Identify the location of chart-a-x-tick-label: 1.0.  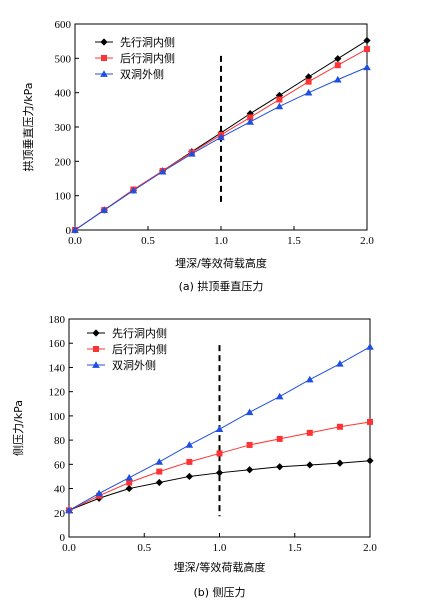
(221, 241).